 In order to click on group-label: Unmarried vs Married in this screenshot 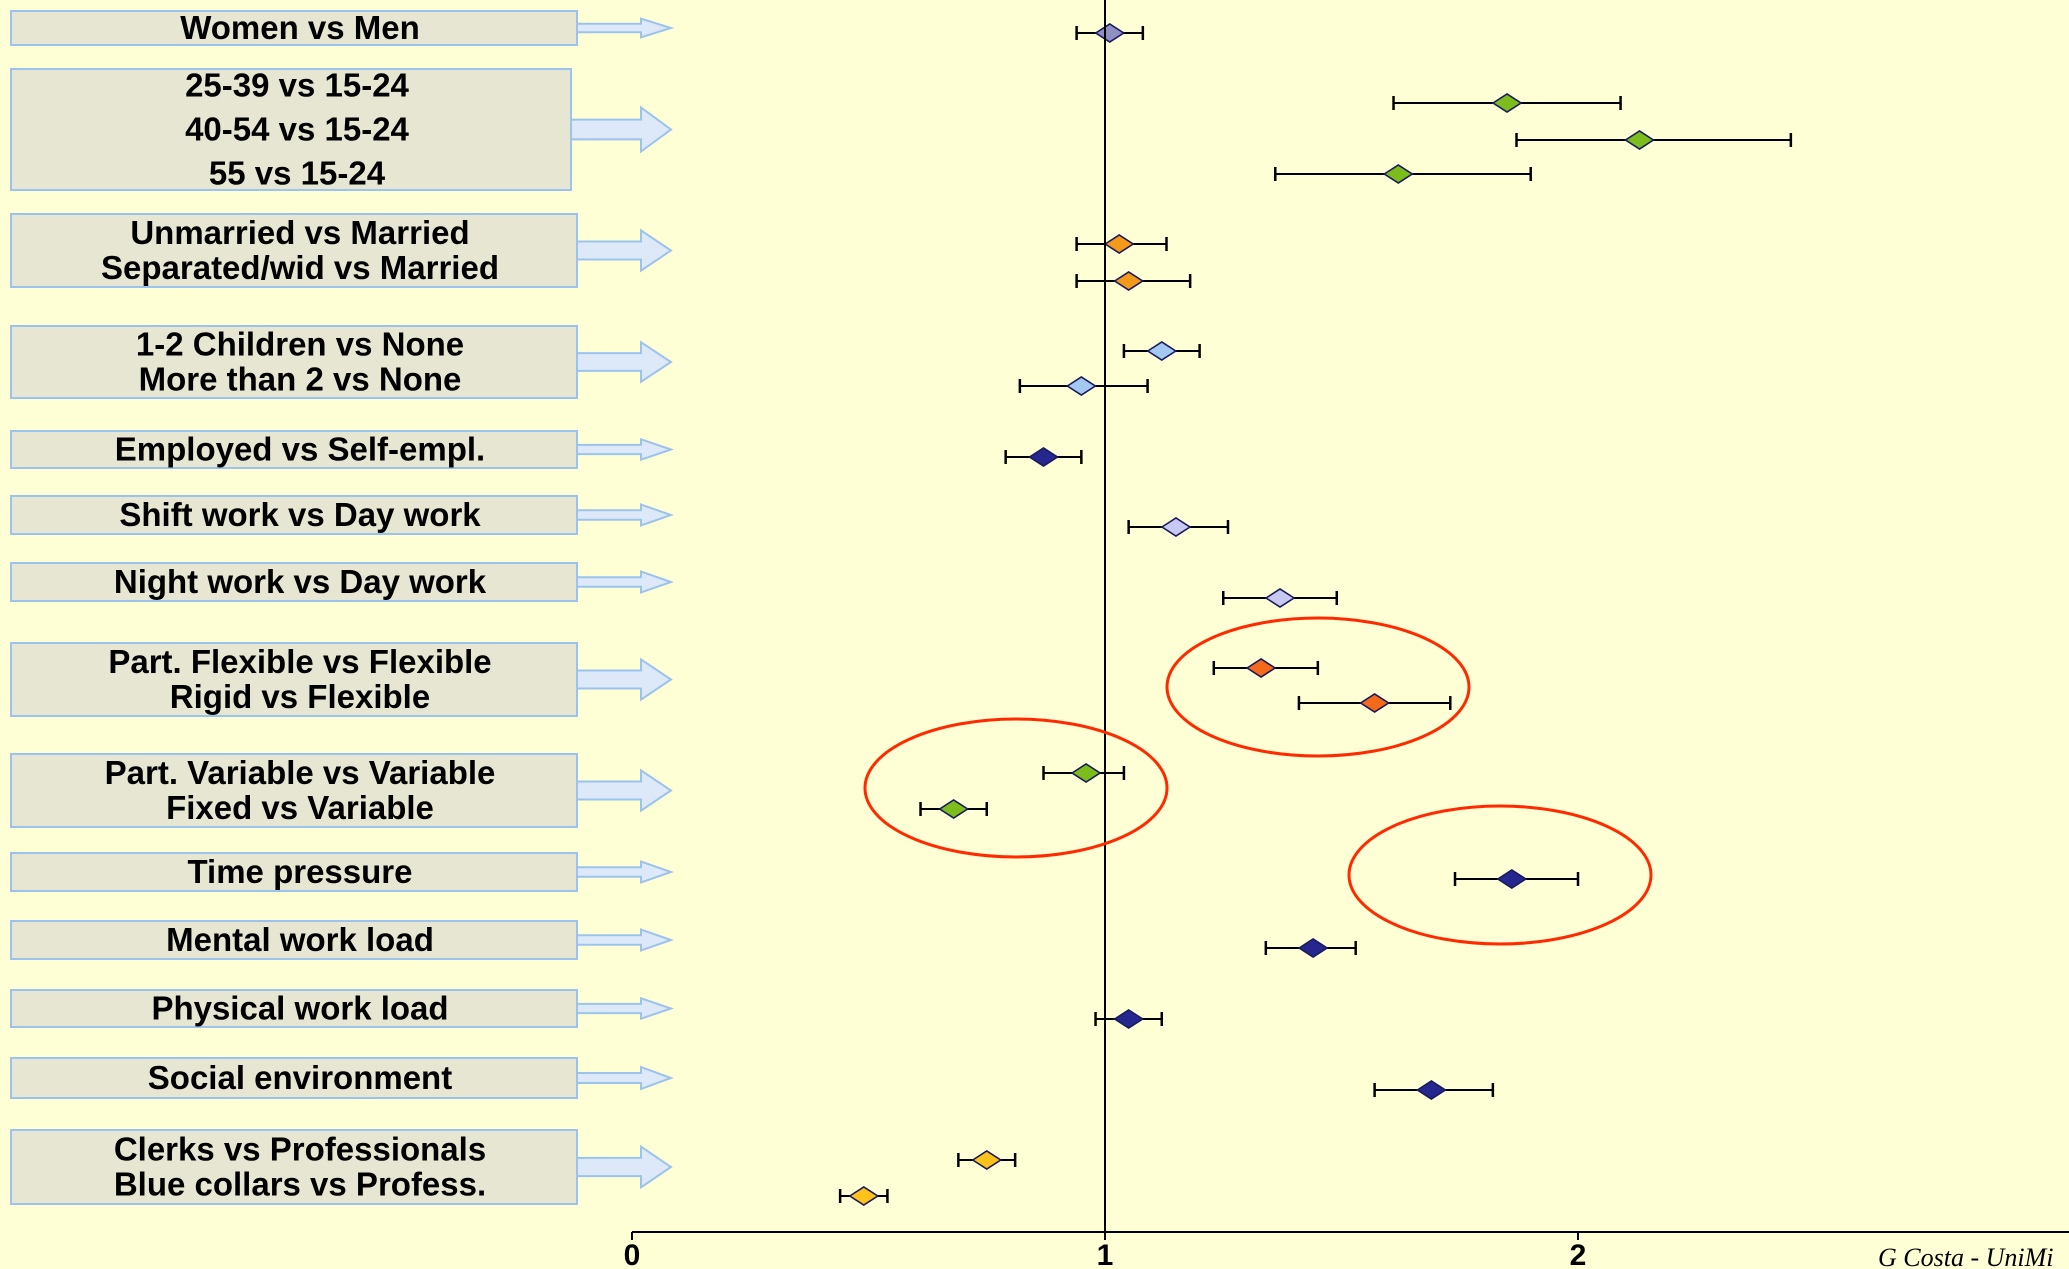, I will do `click(299, 232)`.